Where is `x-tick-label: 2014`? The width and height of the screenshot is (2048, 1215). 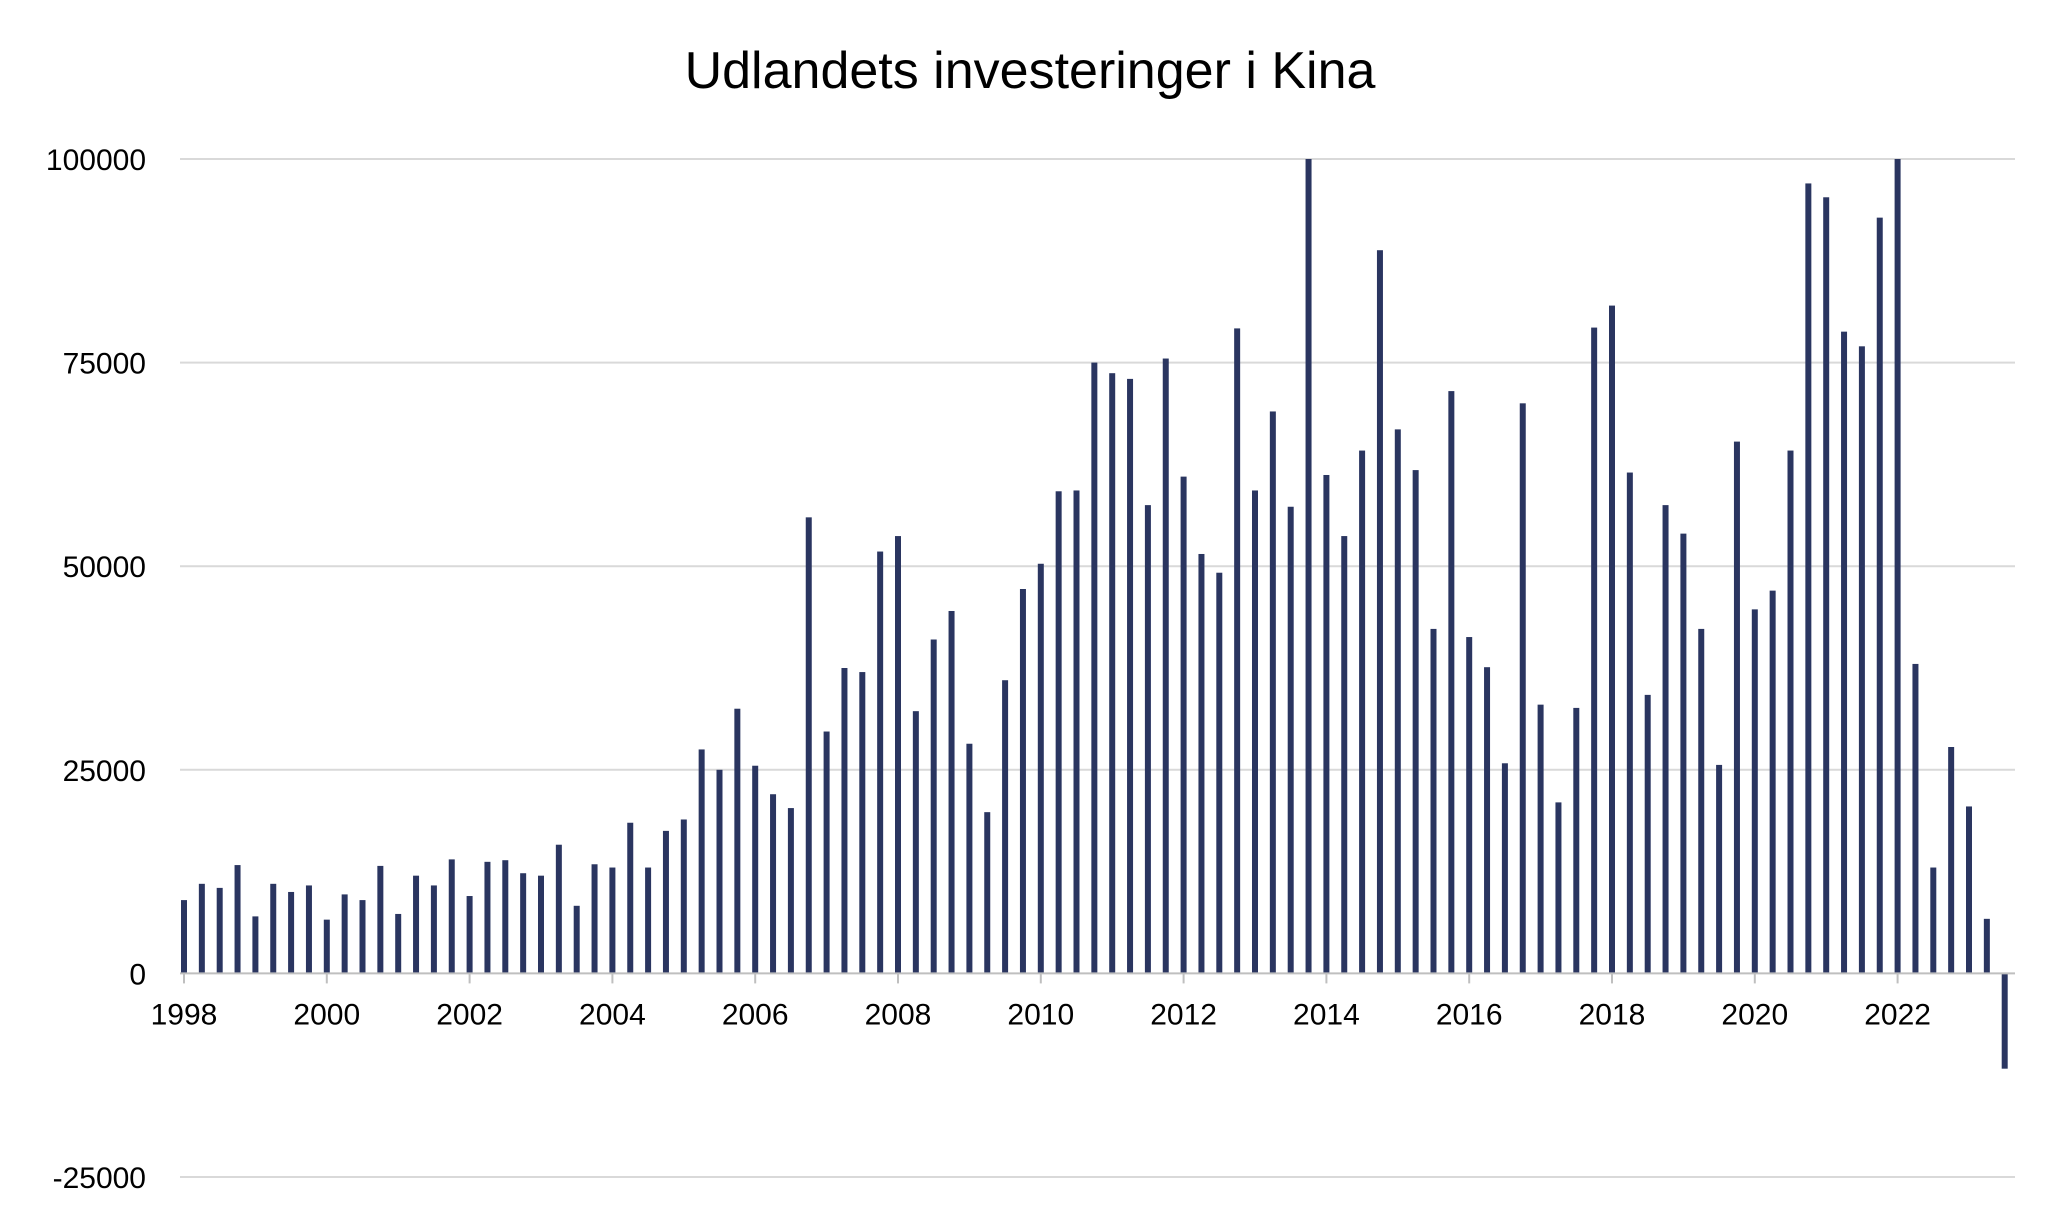
x-tick-label: 2014 is located at coordinates (1326, 1014).